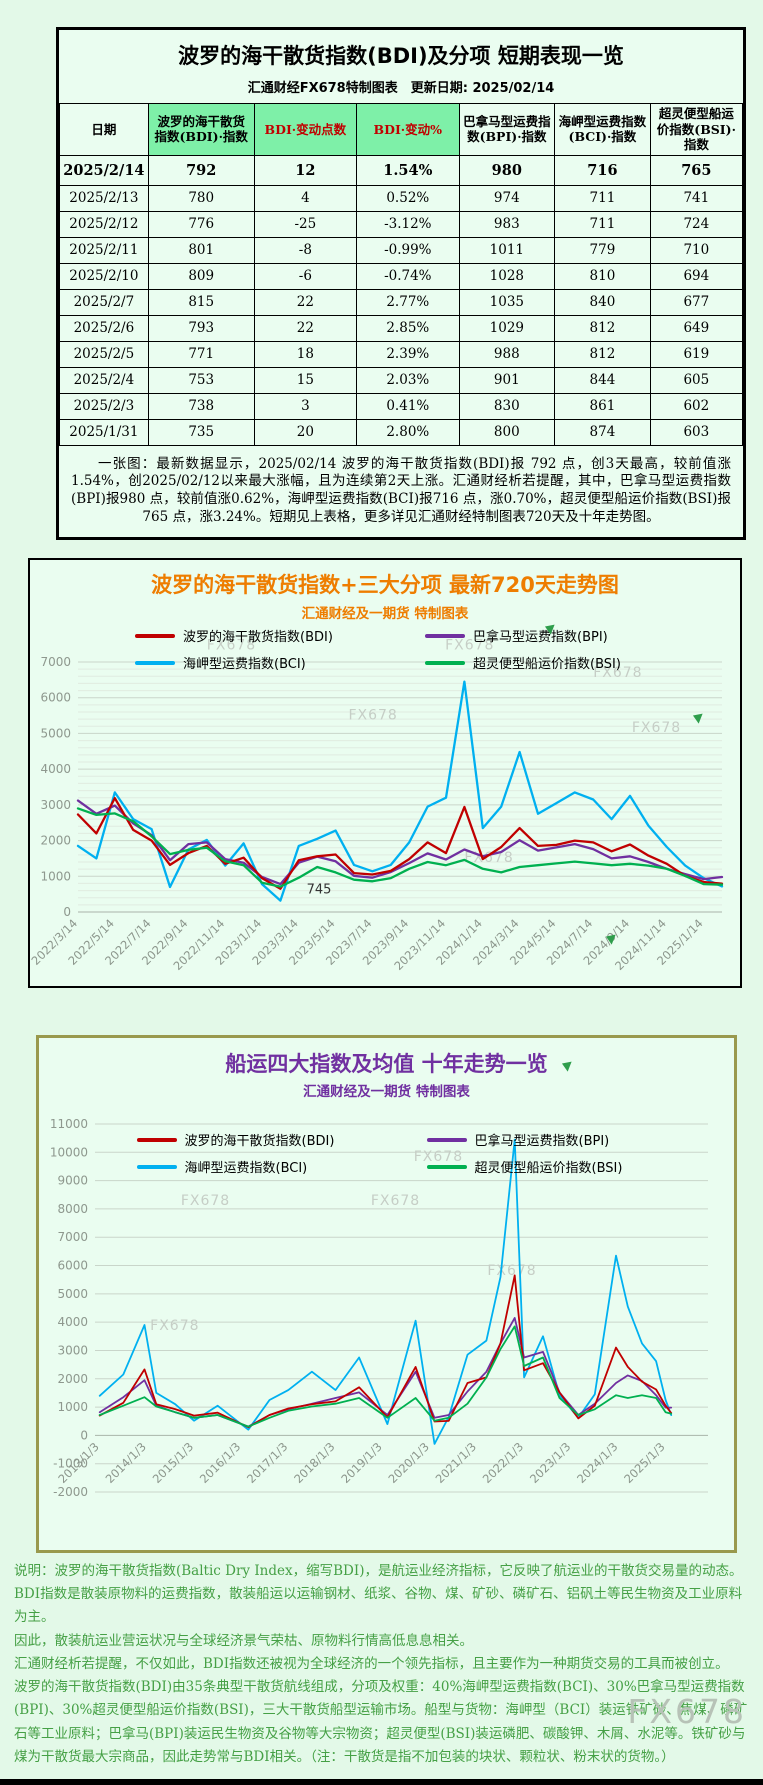 The width and height of the screenshot is (763, 1785). What do you see at coordinates (173, 1463) in the screenshot?
I see `x-axis-tick-label: 2015/1/3` at bounding box center [173, 1463].